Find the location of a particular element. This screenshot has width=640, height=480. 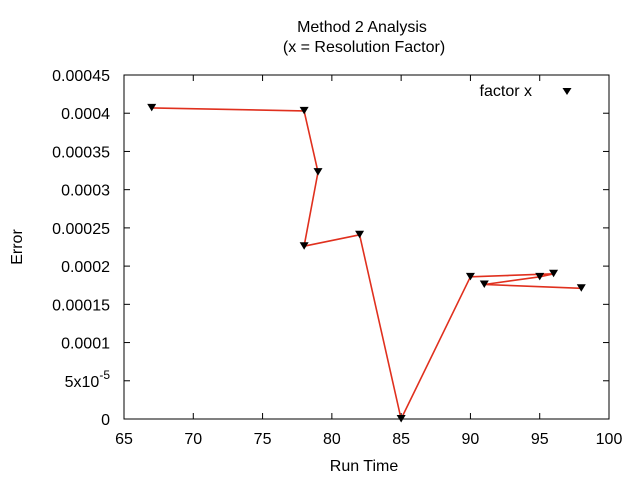

y-tick-label: 0.00045 is located at coordinates (81, 76).